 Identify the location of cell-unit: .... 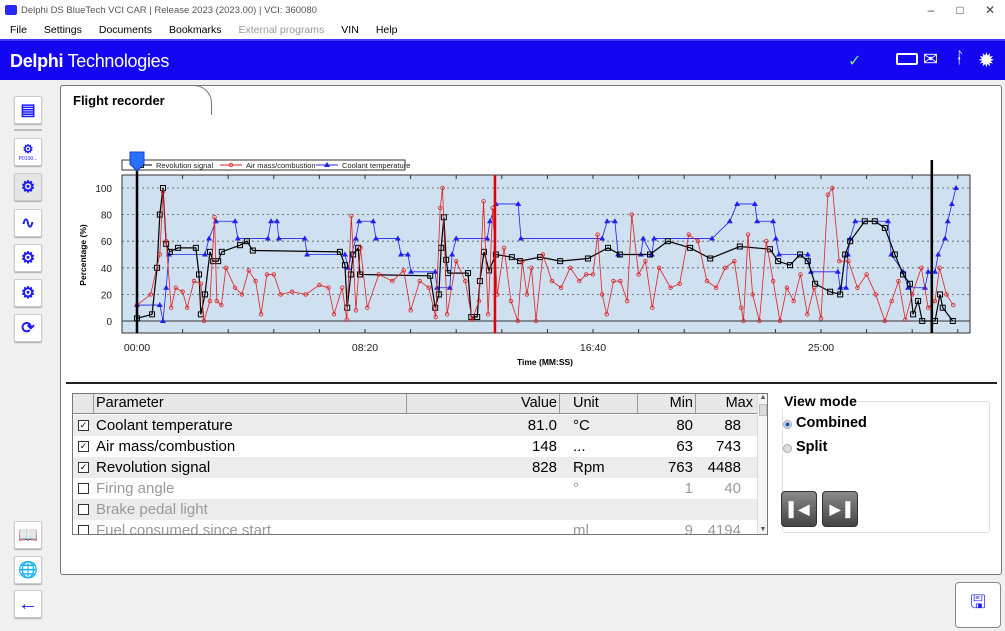
(579, 446).